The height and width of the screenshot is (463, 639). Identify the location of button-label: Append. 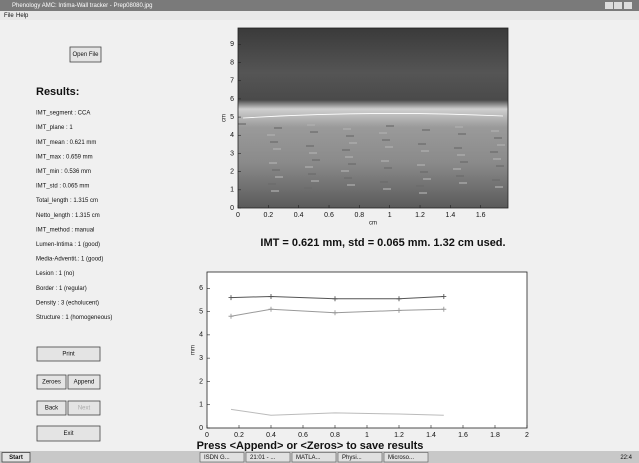
(84, 383).